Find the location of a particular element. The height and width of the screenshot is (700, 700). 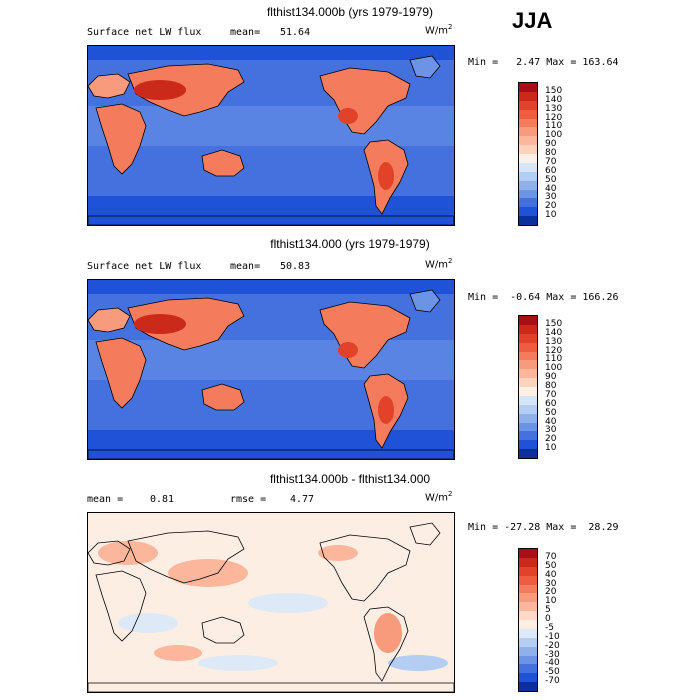

asia-outline is located at coordinates (186, 557).